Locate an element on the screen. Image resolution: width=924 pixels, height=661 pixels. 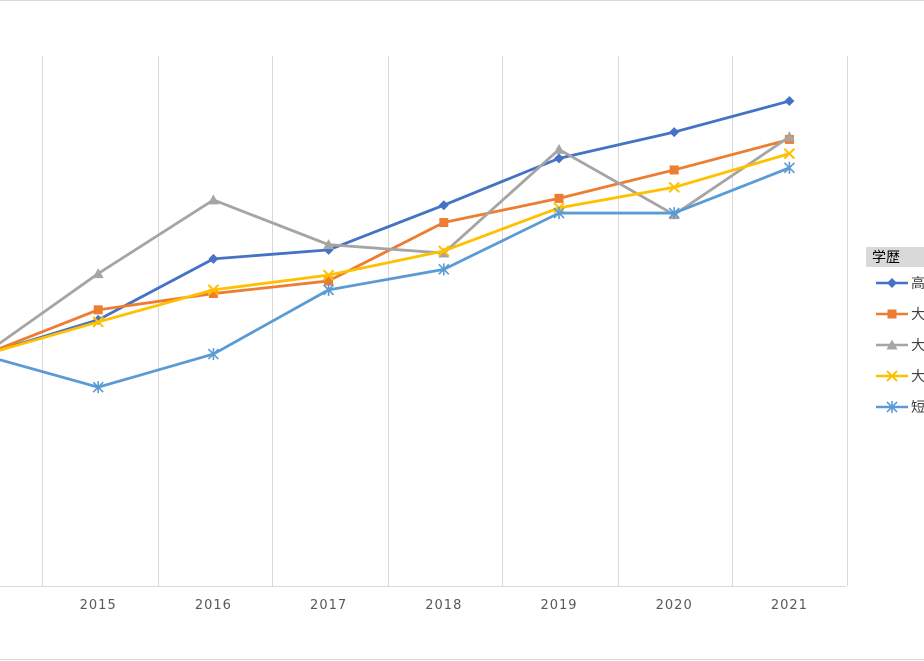
x-tick-label: 2021 is located at coordinates (789, 605).